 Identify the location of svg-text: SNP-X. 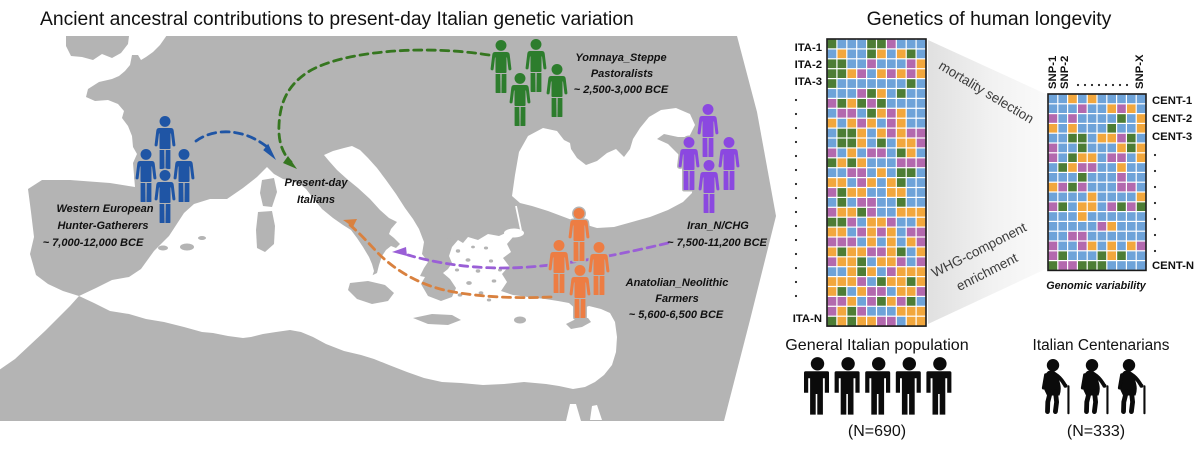
(1140, 71).